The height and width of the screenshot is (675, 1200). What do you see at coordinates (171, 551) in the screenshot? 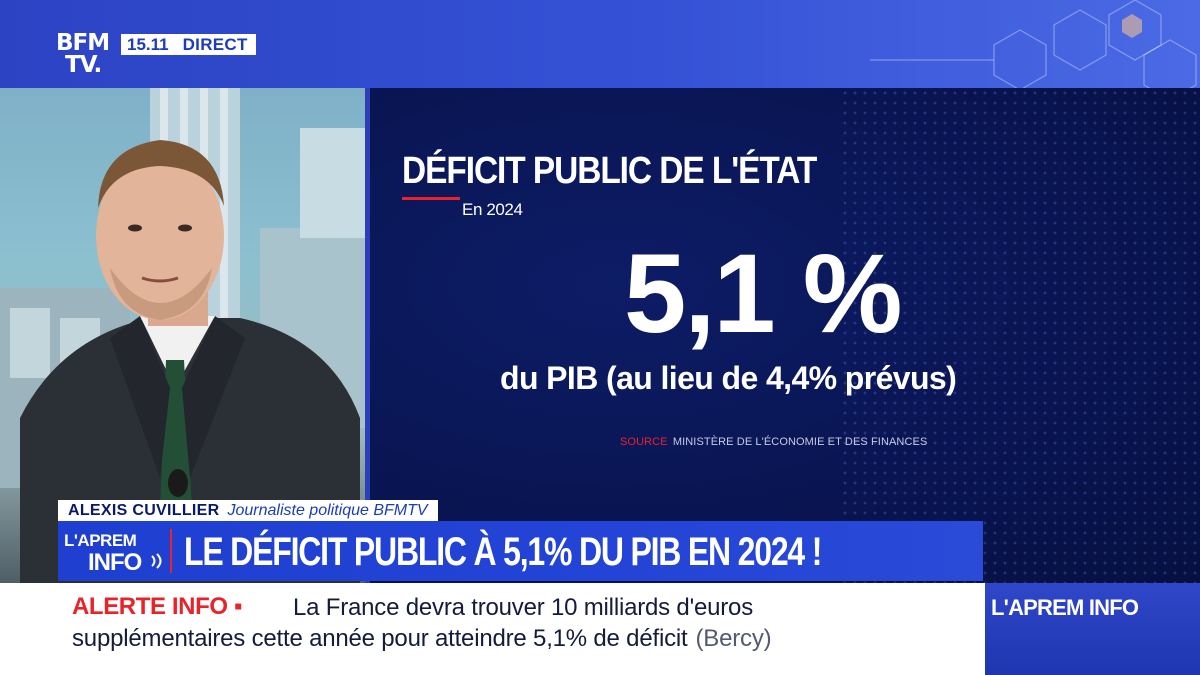
I see `title-separator` at bounding box center [171, 551].